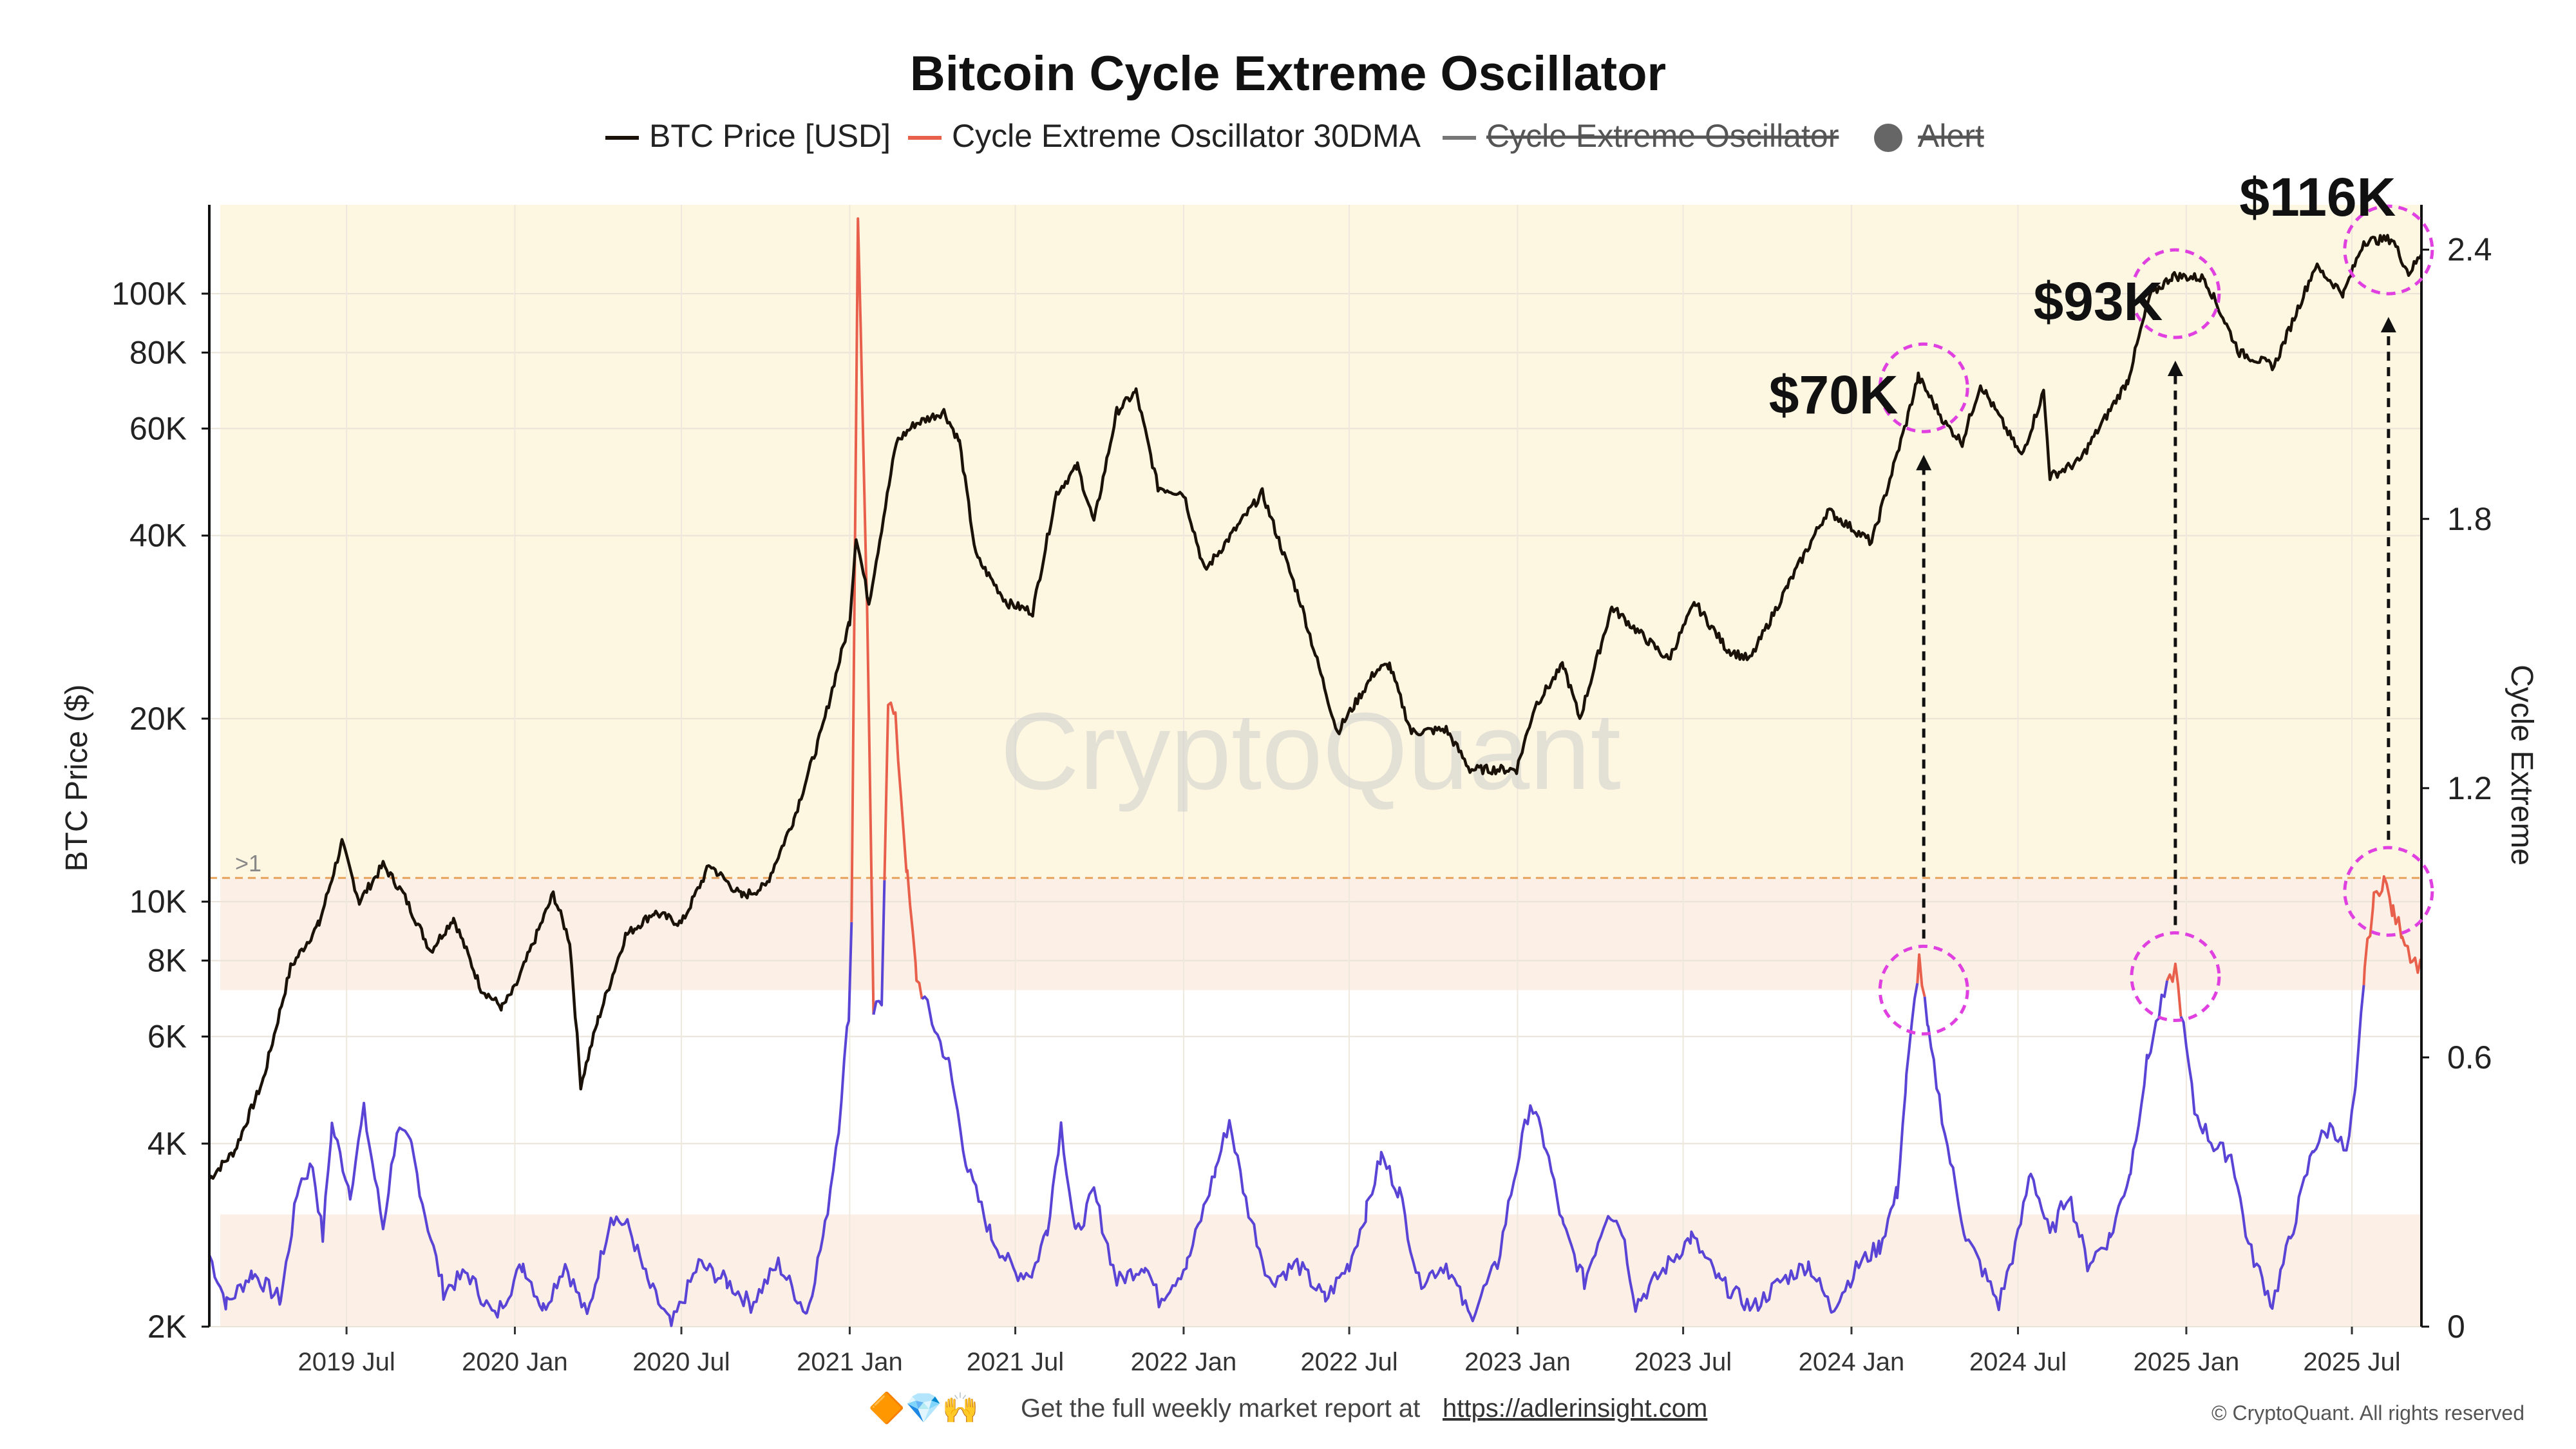 The width and height of the screenshot is (2576, 1449). What do you see at coordinates (2187, 1362) in the screenshot?
I see `x-tick-label: 2025 Jan` at bounding box center [2187, 1362].